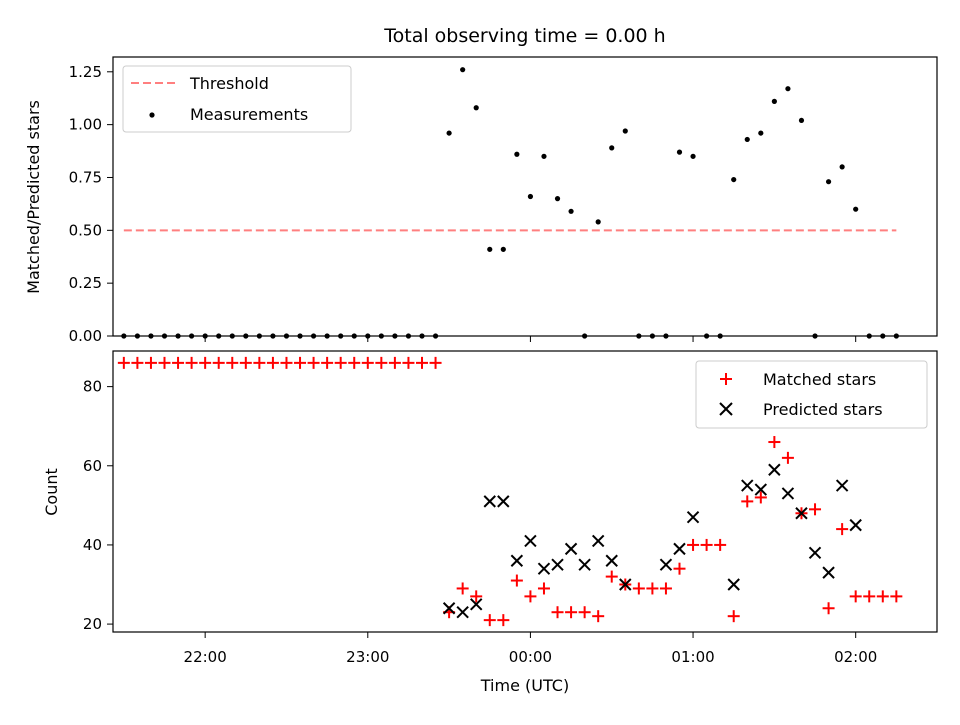 The width and height of the screenshot is (960, 725). I want to click on legend-matched-label: Matched stars, so click(819, 379).